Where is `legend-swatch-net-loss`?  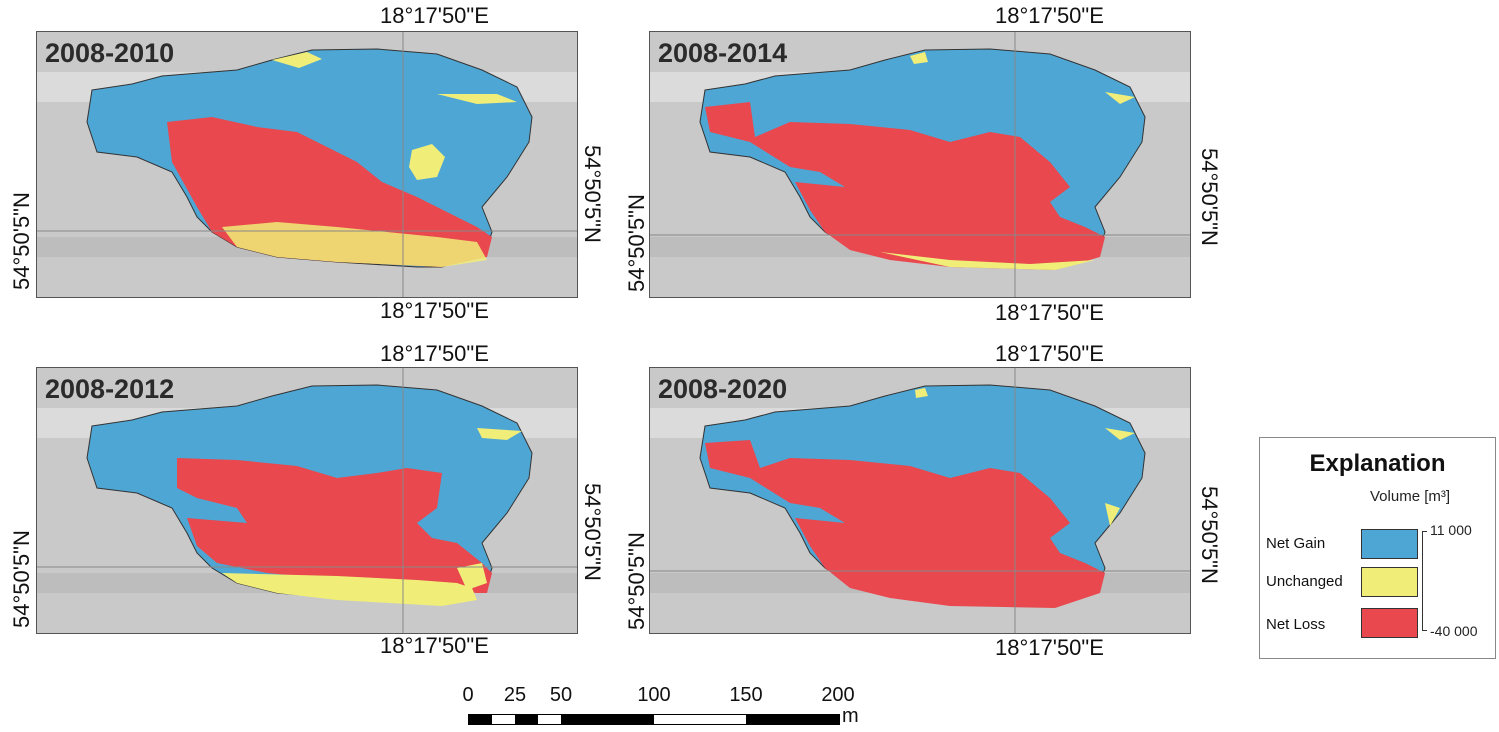 legend-swatch-net-loss is located at coordinates (1389, 623).